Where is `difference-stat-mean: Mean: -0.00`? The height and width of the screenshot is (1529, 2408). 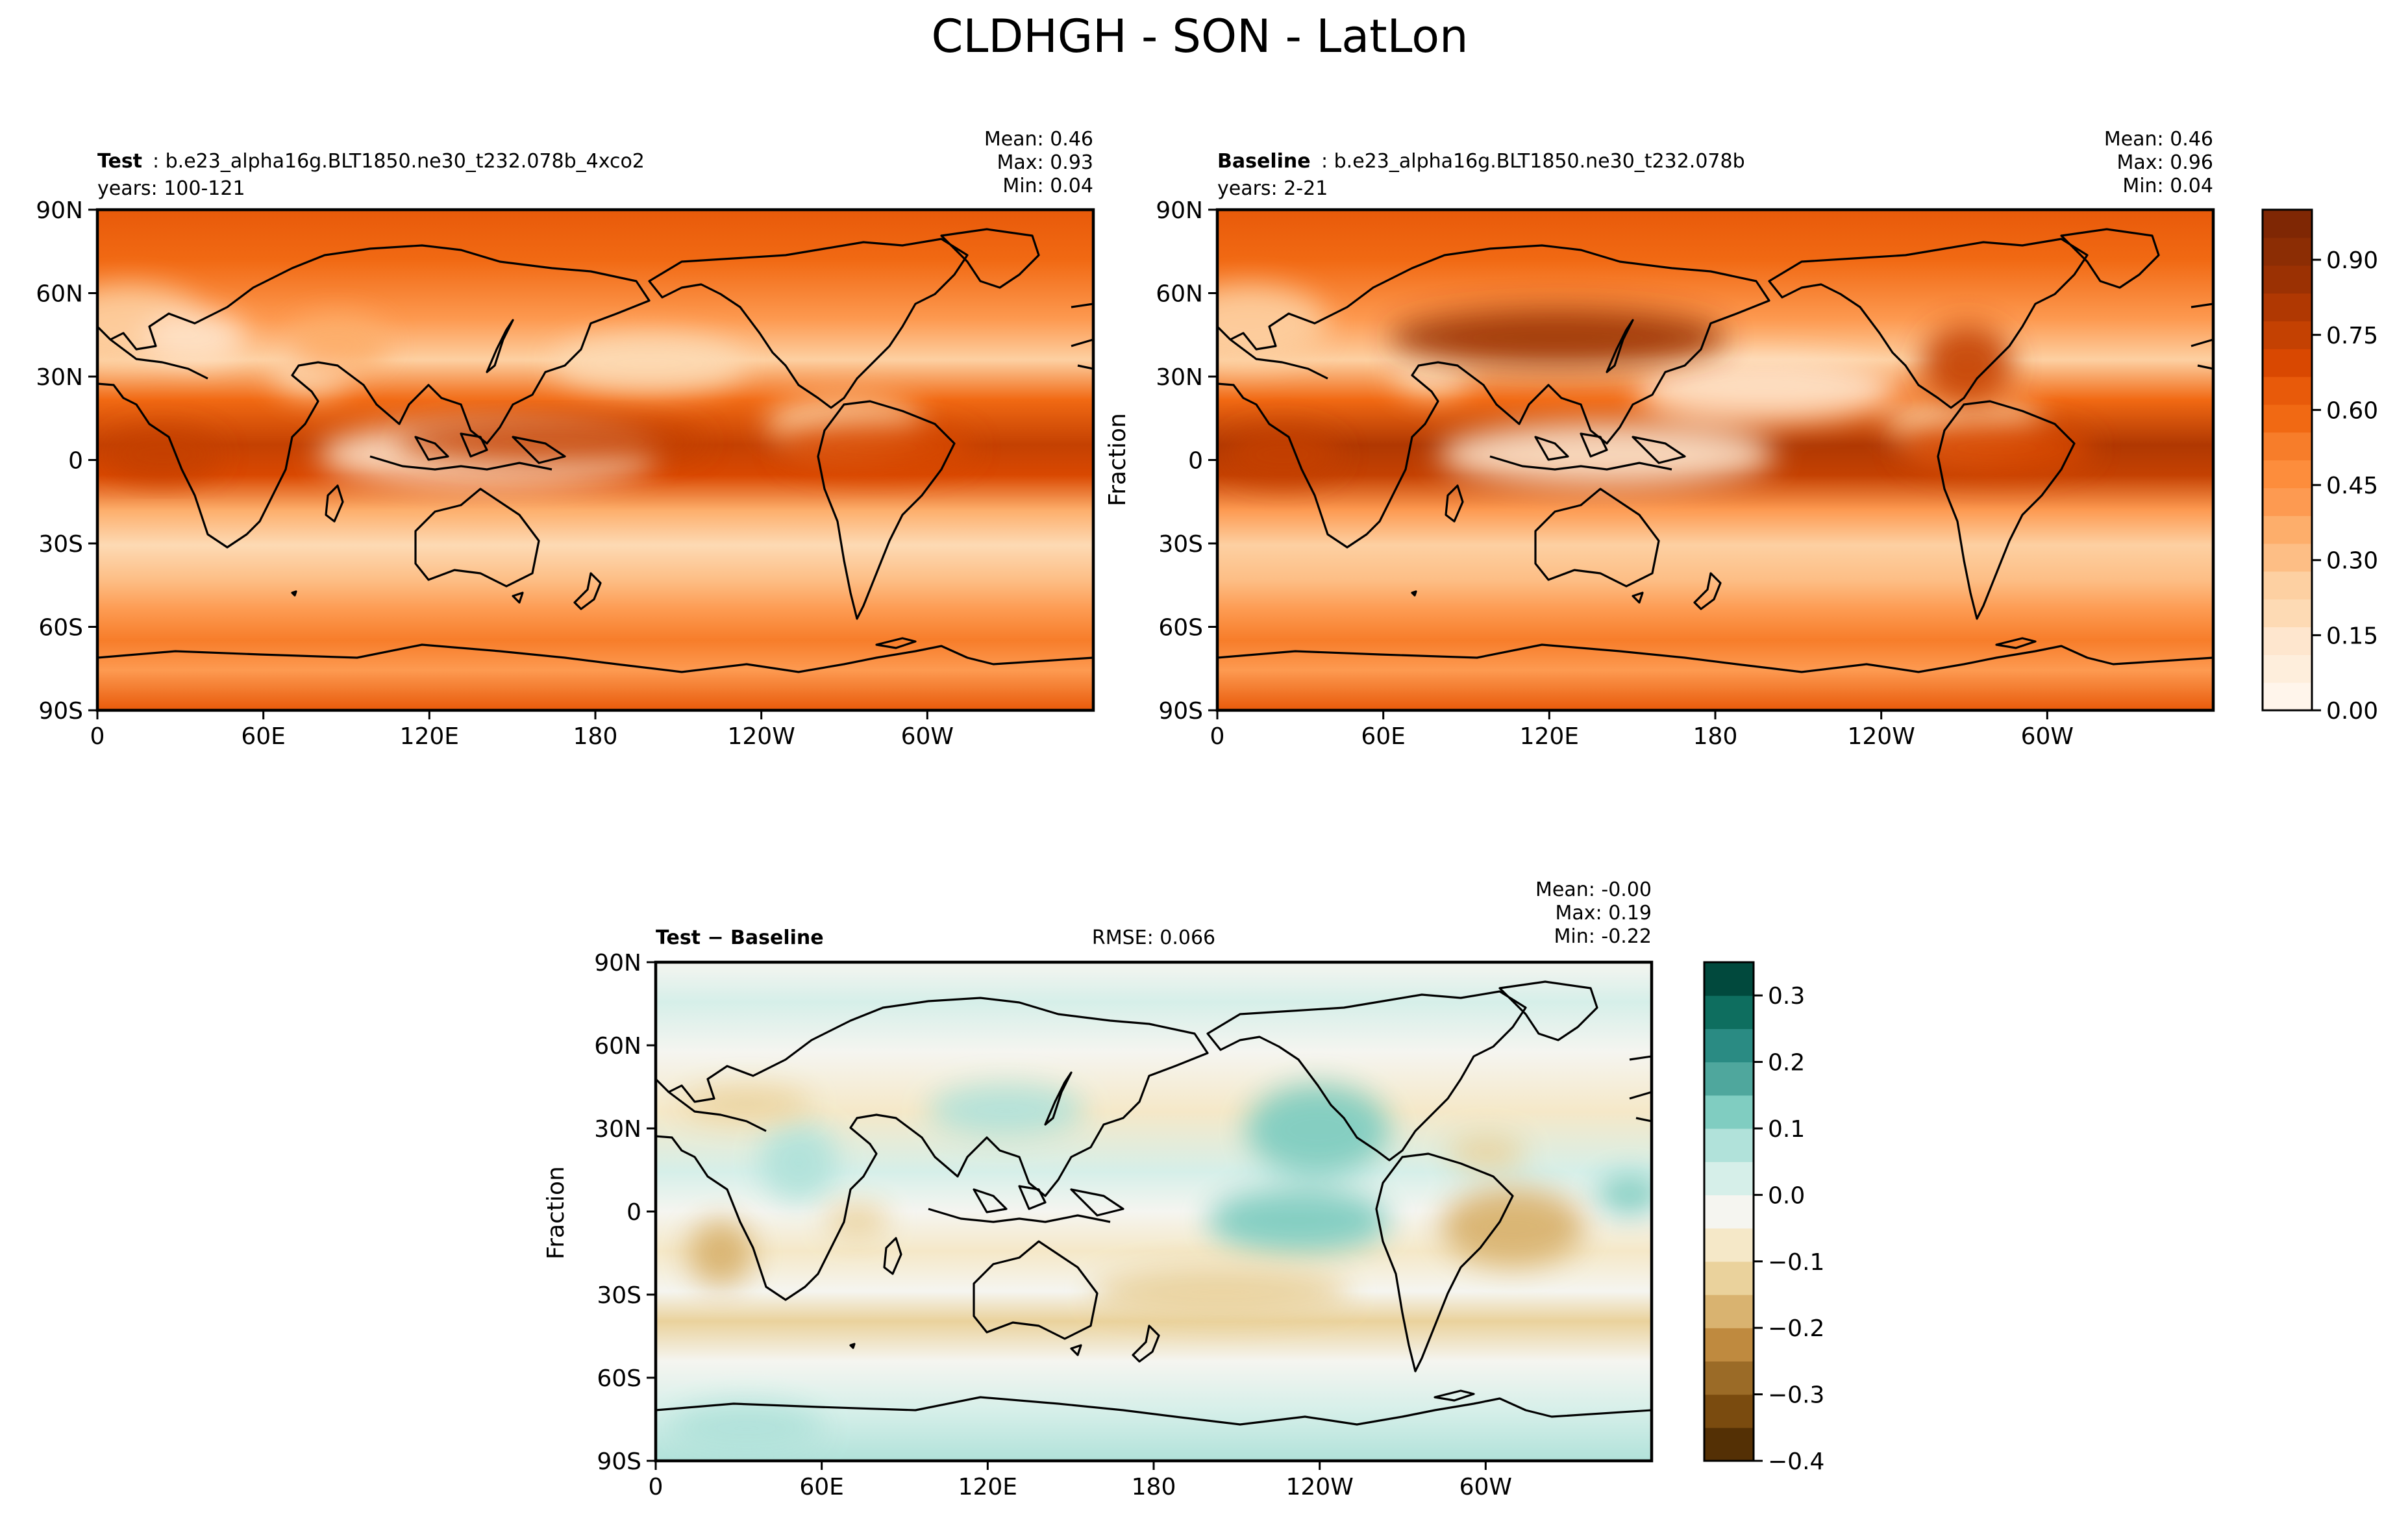 difference-stat-mean: Mean: -0.00 is located at coordinates (1593, 889).